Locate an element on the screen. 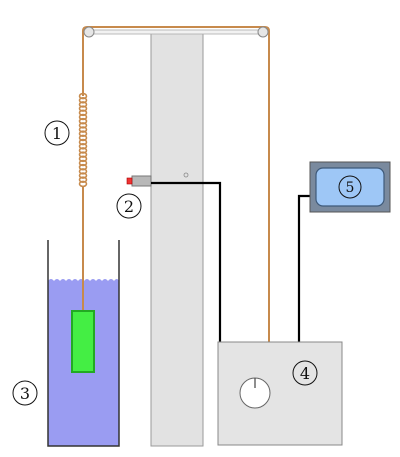 This screenshot has height=457, width=400. pulley-left-icon is located at coordinates (89, 32).